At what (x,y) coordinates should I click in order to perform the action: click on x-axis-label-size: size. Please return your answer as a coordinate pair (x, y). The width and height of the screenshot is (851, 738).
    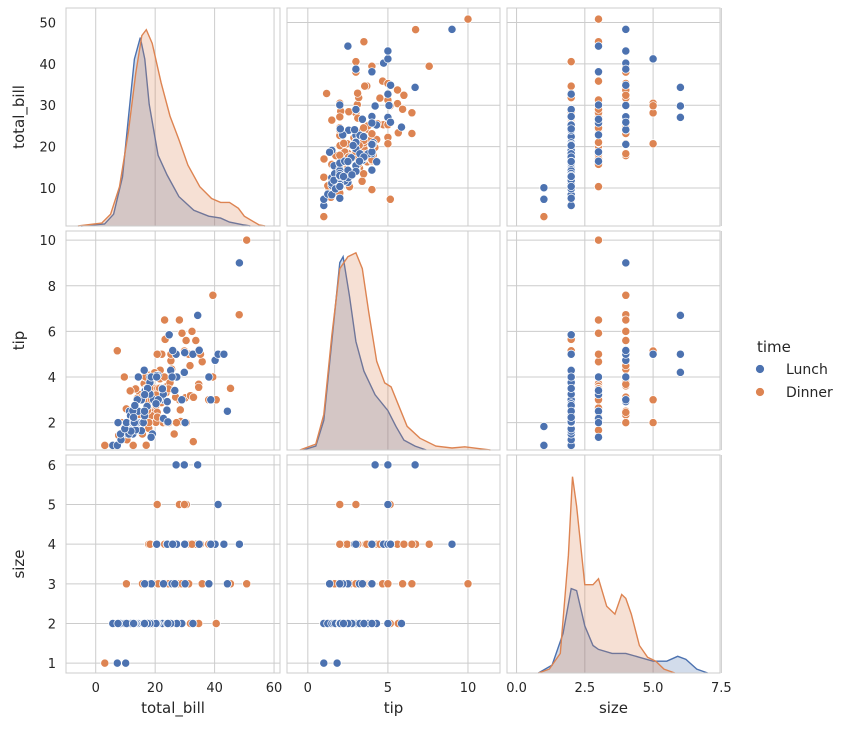
    Looking at the image, I should click on (613, 708).